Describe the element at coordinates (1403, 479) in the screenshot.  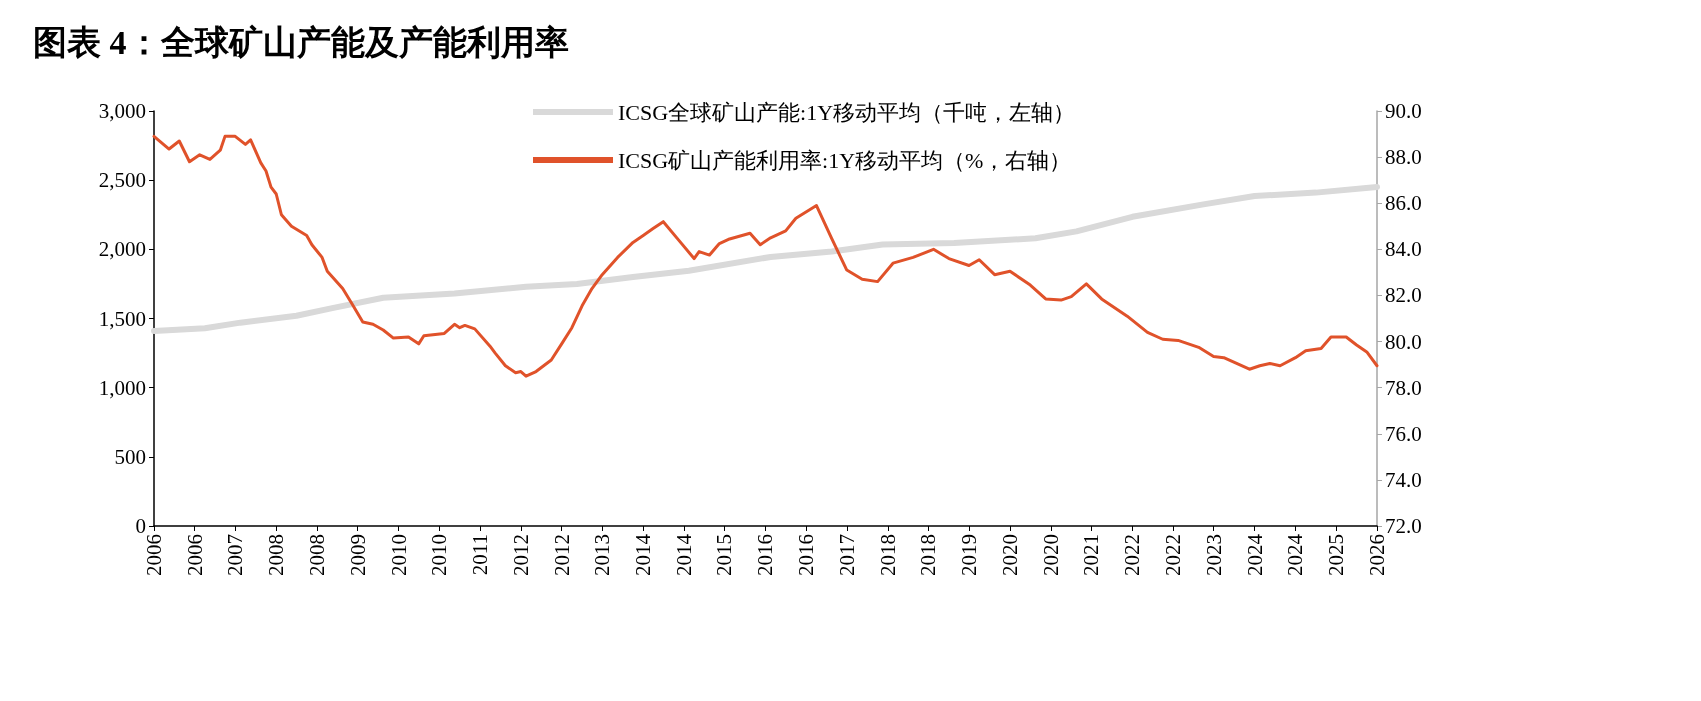
I see `y2-tick-label: 74.0` at that location.